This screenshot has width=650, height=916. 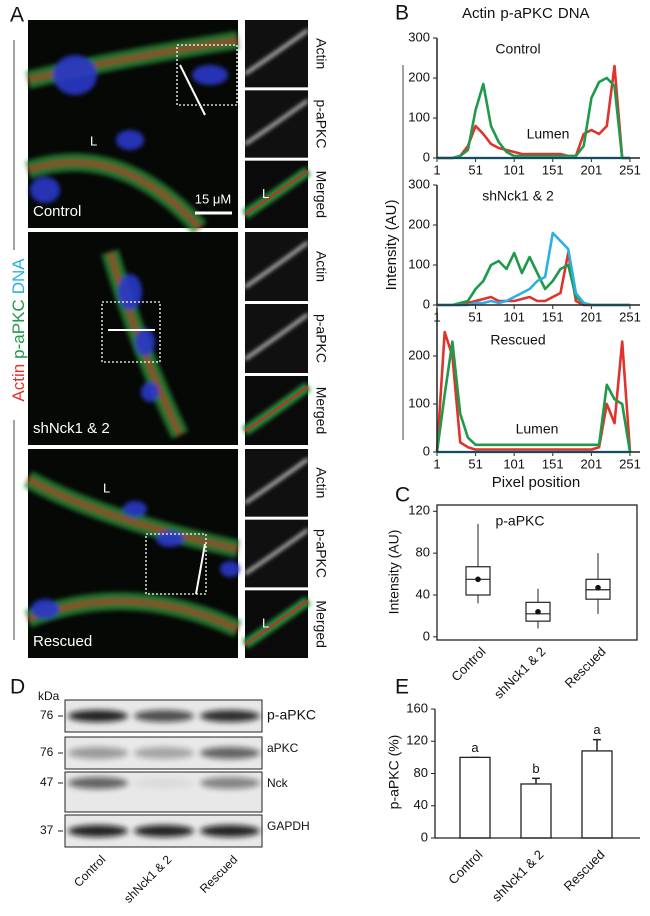 I want to click on lane-label: Control, so click(x=89, y=870).